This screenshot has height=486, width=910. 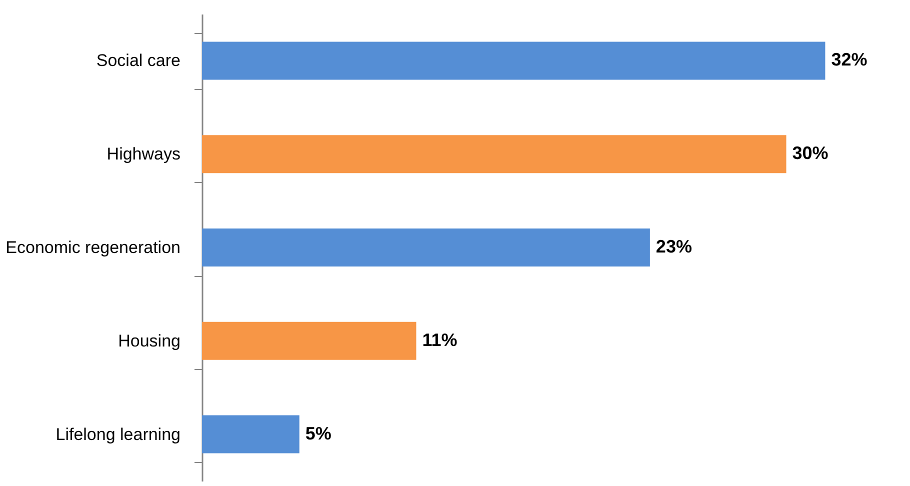 I want to click on y-tick-label: Housing, so click(x=149, y=340).